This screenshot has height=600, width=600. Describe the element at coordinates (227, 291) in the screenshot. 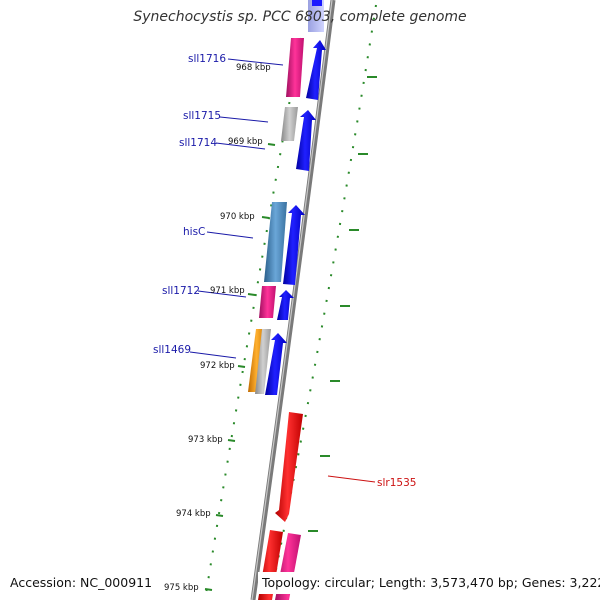

I see `scale-label: 971 kbp` at that location.